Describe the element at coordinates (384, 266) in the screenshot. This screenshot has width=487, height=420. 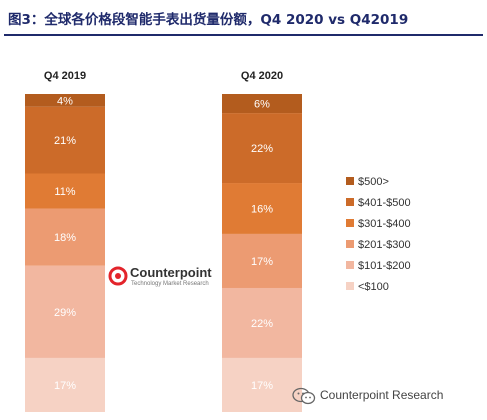
I see `legend-label-101-200: $101-$200` at that location.